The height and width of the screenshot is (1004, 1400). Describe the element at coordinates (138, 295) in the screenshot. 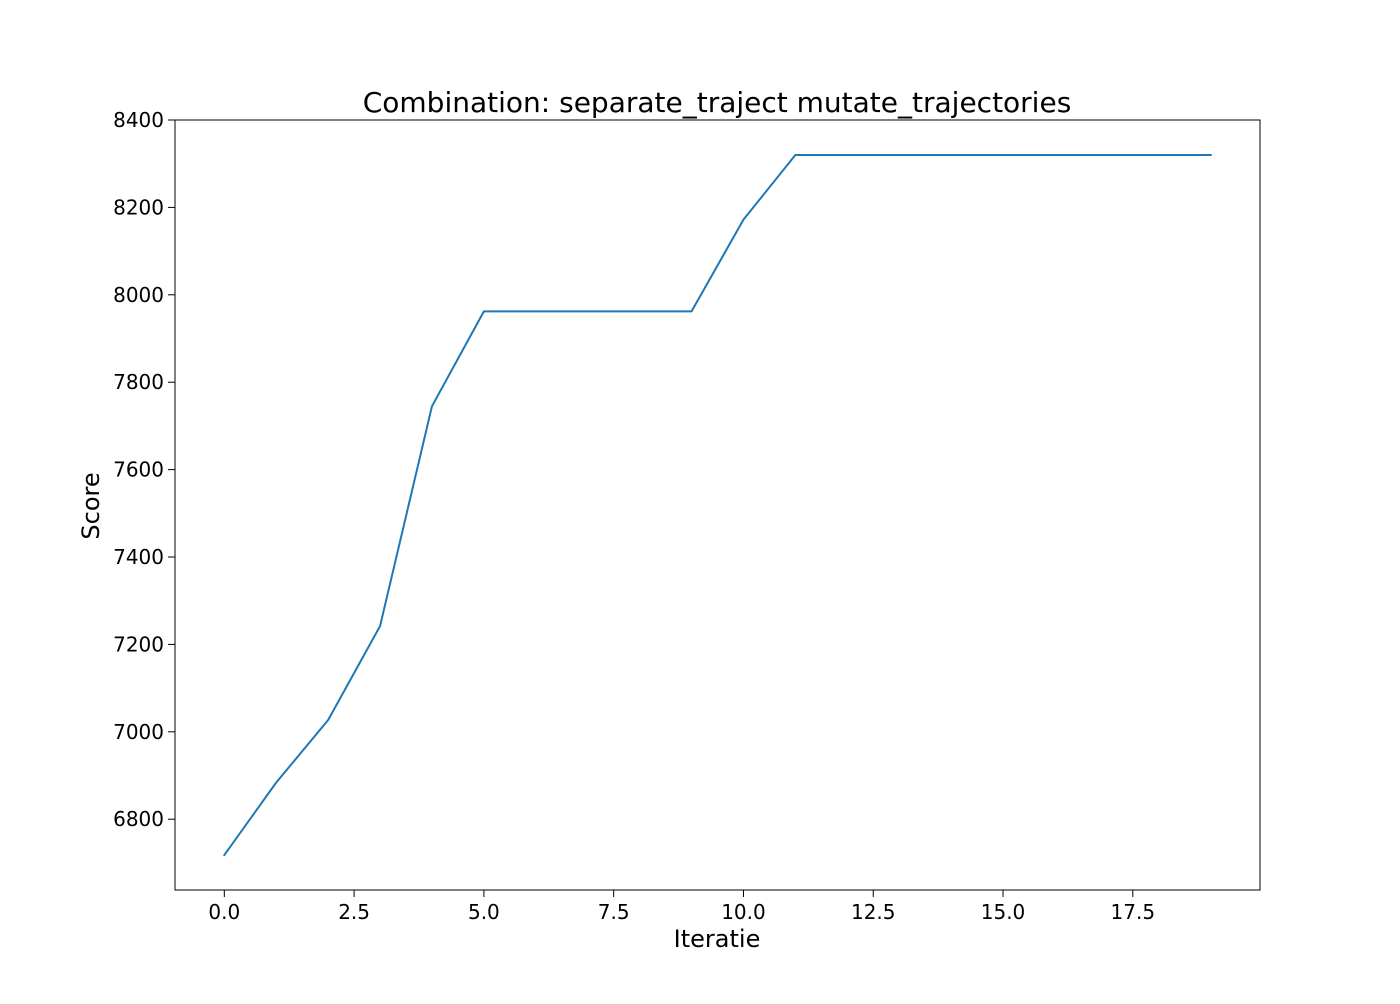

I see `y-tick-label: 8000` at that location.